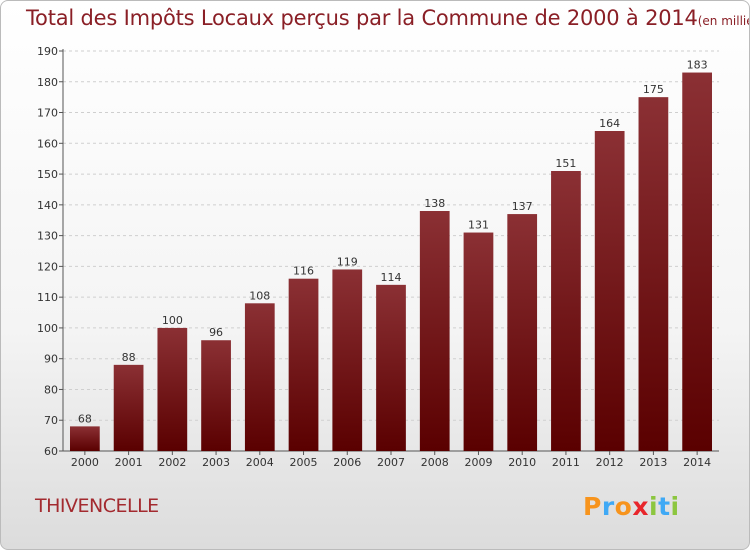 This screenshot has height=550, width=750. I want to click on y-tick-label: 120, so click(47, 266).